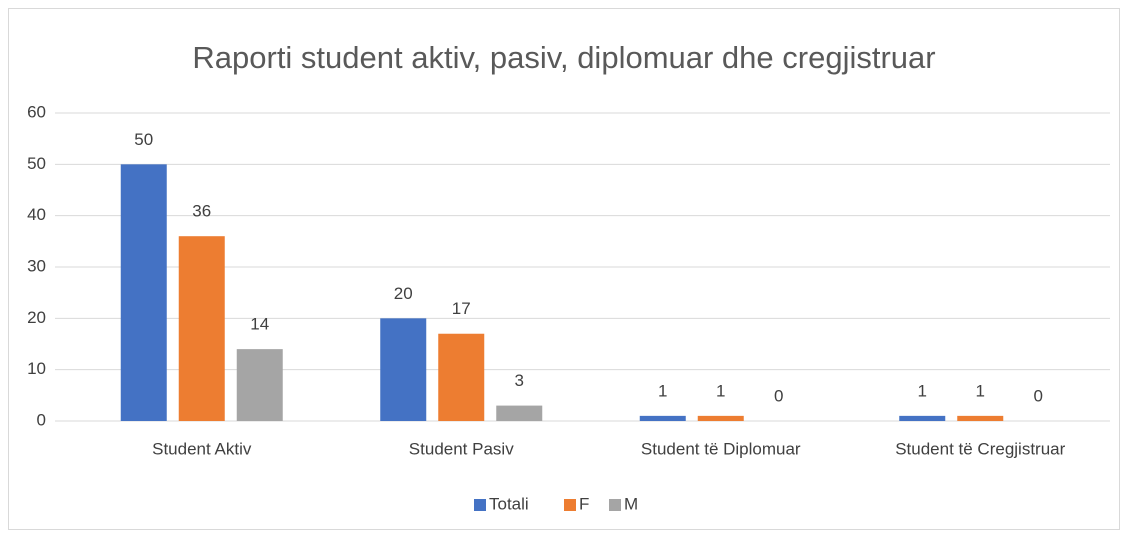  Describe the element at coordinates (36, 214) in the screenshot. I see `y-tick-label: 40` at that location.